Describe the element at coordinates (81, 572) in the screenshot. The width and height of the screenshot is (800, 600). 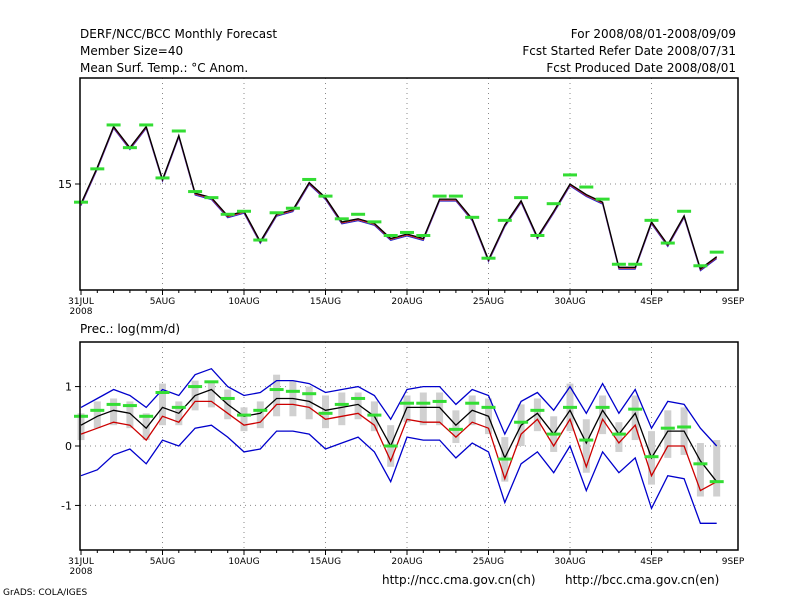
I see `prec-year-label: 2008` at that location.